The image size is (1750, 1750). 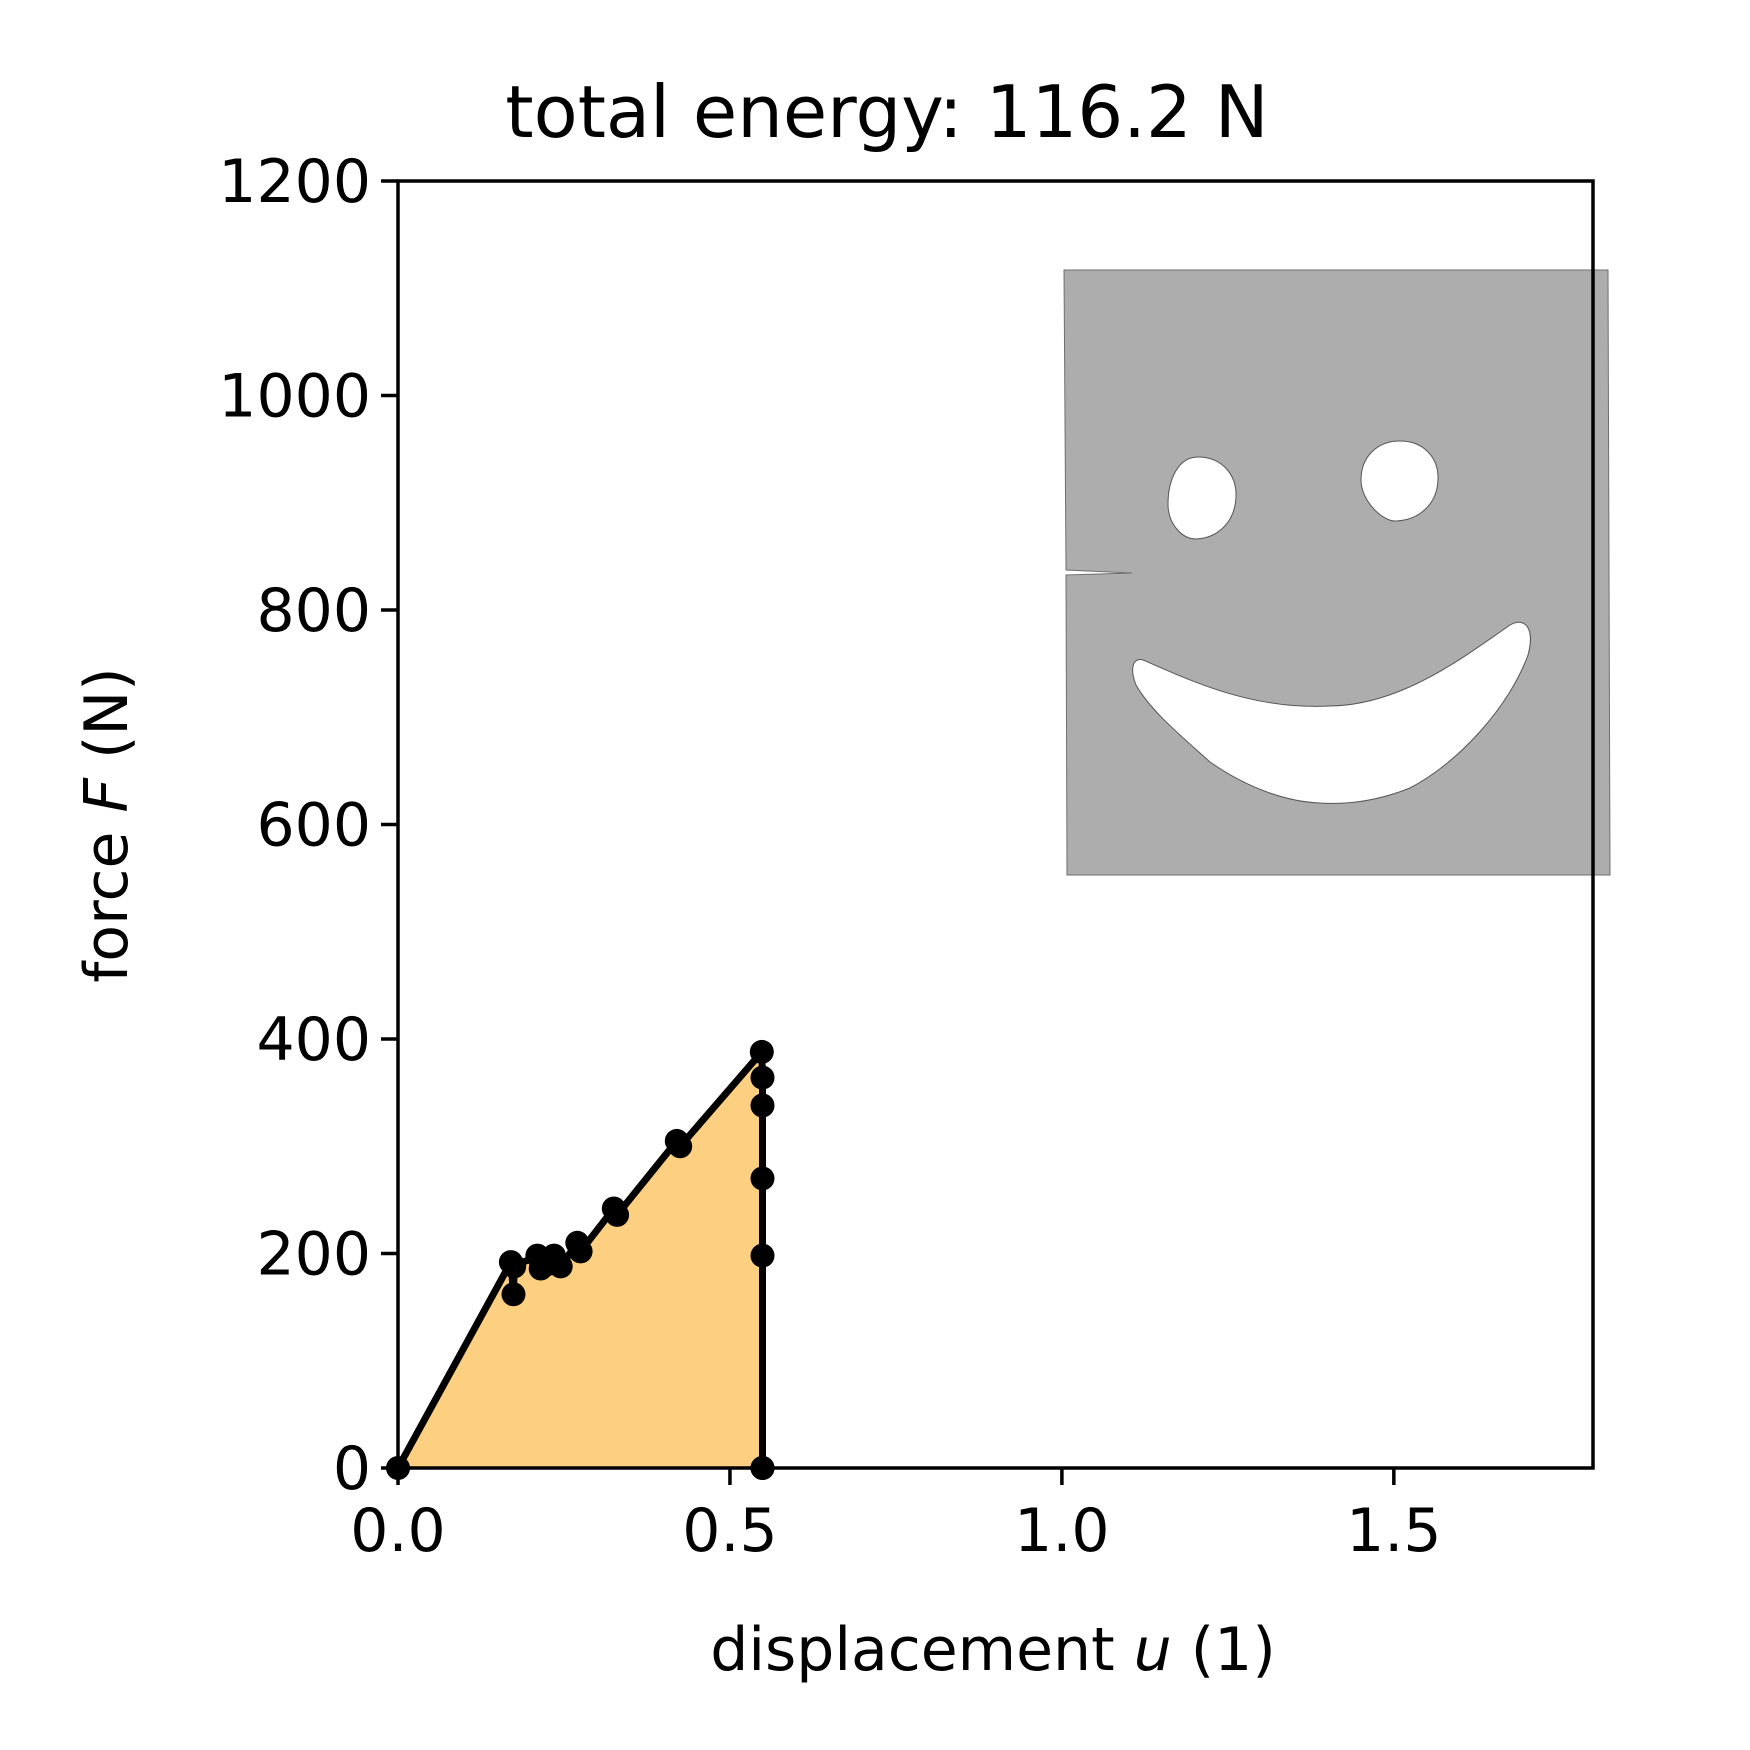 What do you see at coordinates (896, 1517) in the screenshot?
I see `x-axis-ticks: 0.0 0.5 1.0 1.5` at bounding box center [896, 1517].